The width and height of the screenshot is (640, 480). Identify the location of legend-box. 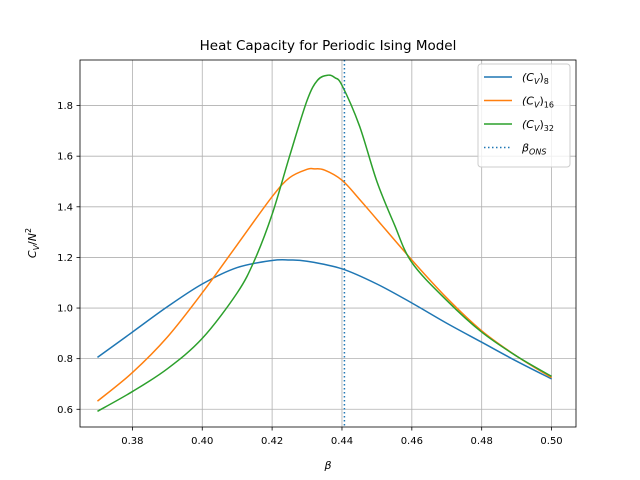
(524, 115).